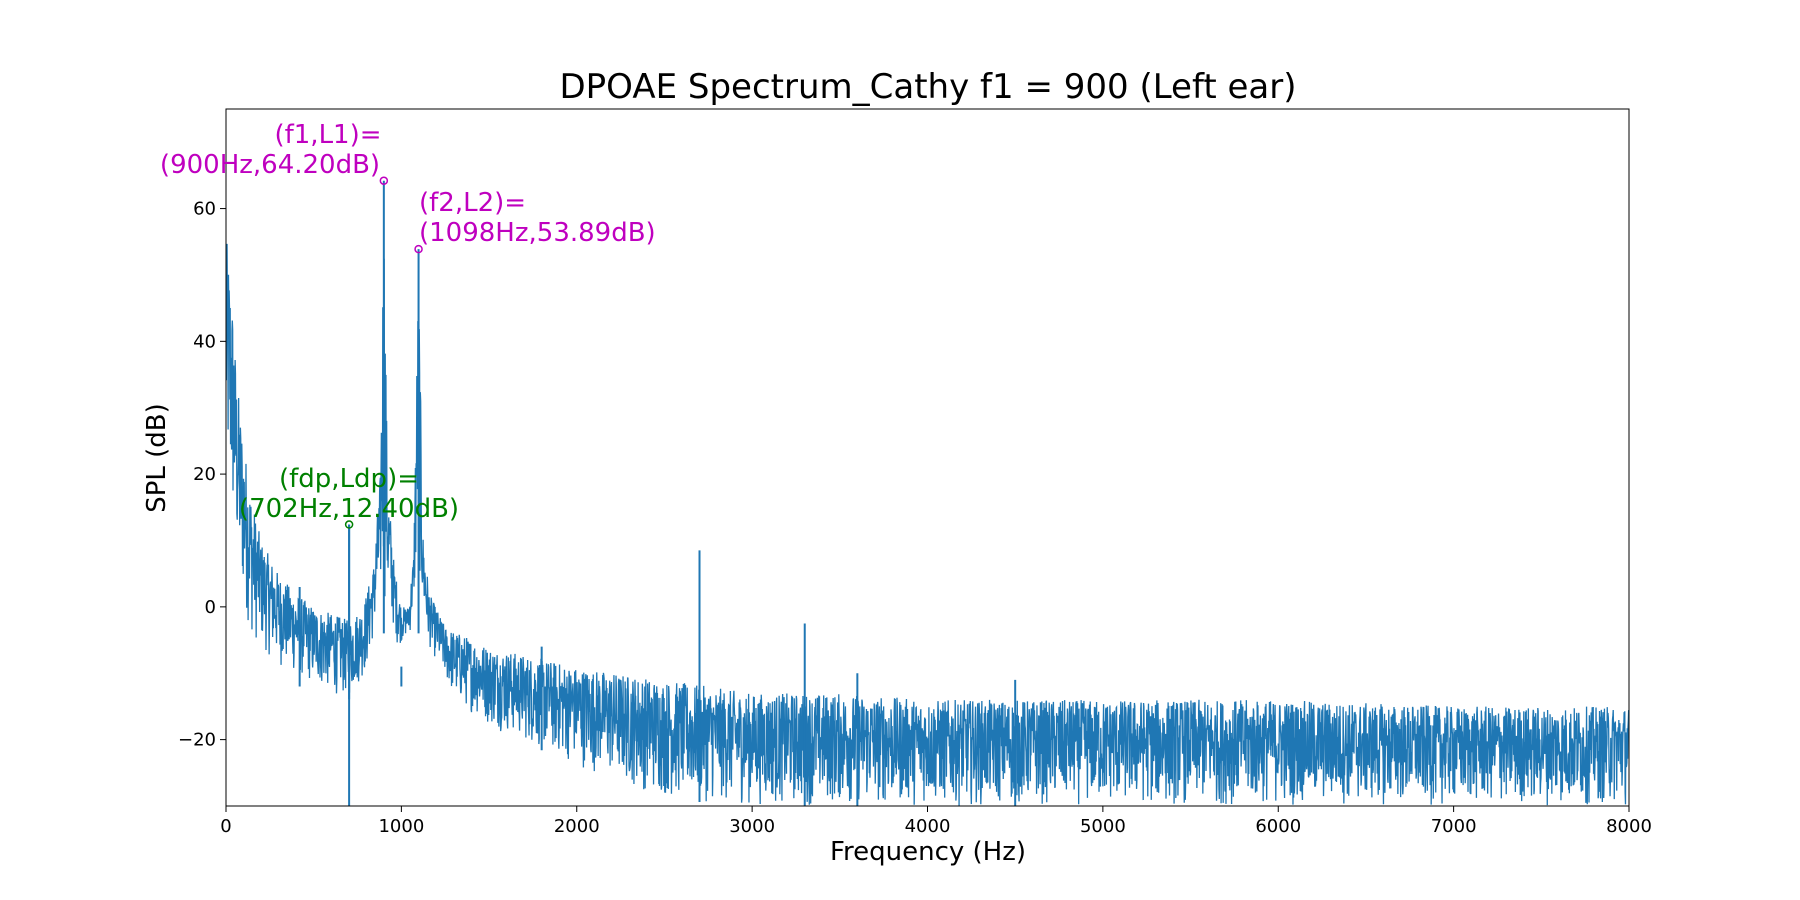  What do you see at coordinates (401, 826) in the screenshot?
I see `x-tick-label: 1000` at bounding box center [401, 826].